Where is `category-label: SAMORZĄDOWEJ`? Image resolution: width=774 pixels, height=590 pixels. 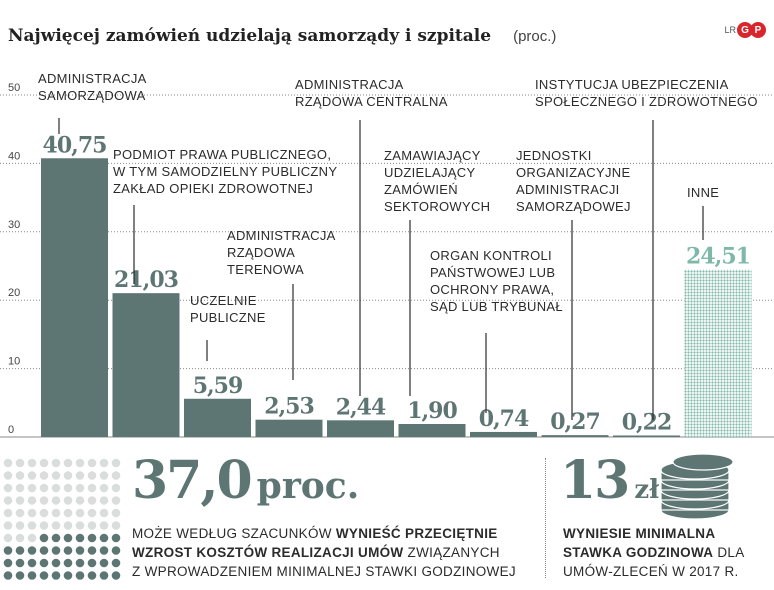 category-label: SAMORZĄDOWEJ is located at coordinates (573, 206).